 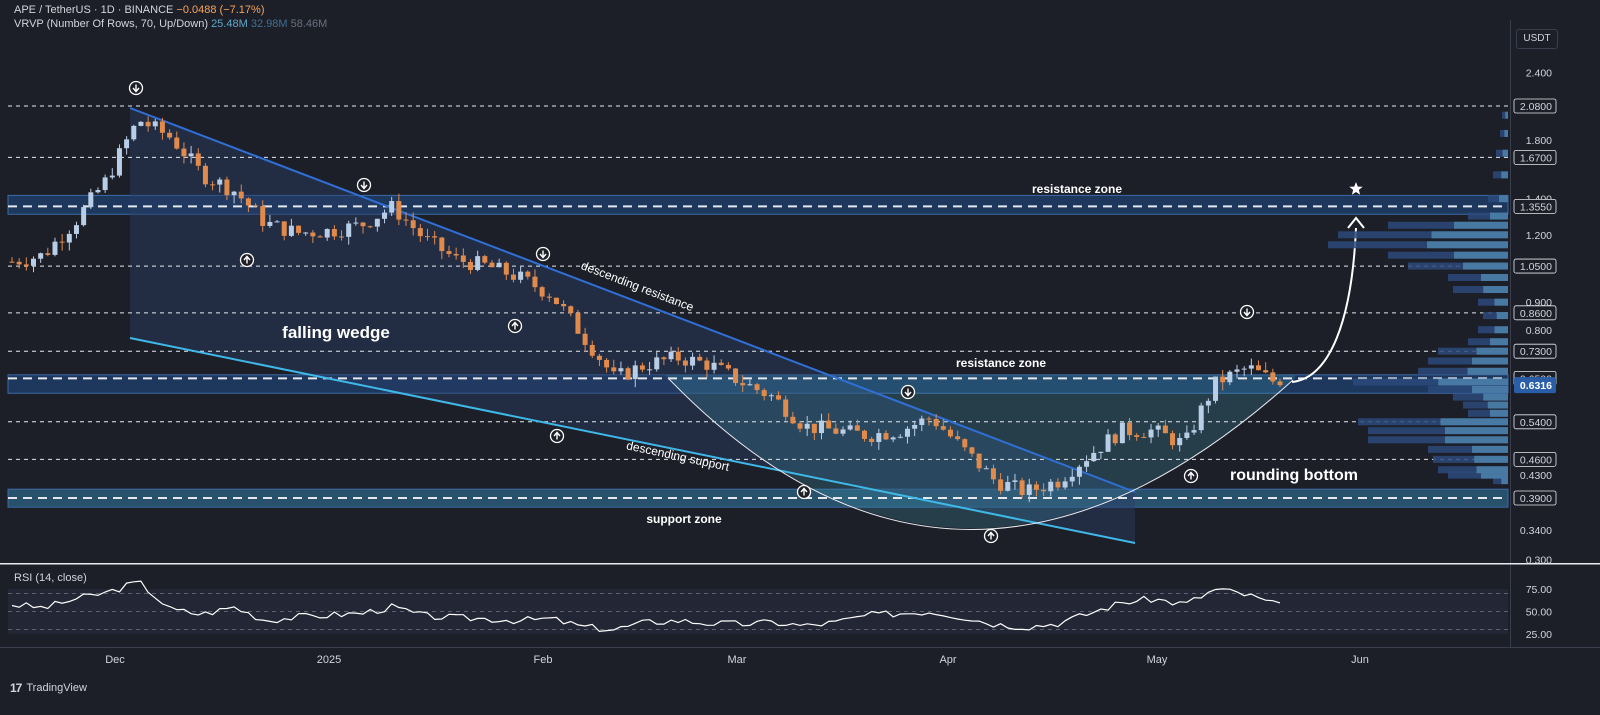 I want to click on rsi-title: RSI (14, close), so click(x=50, y=578).